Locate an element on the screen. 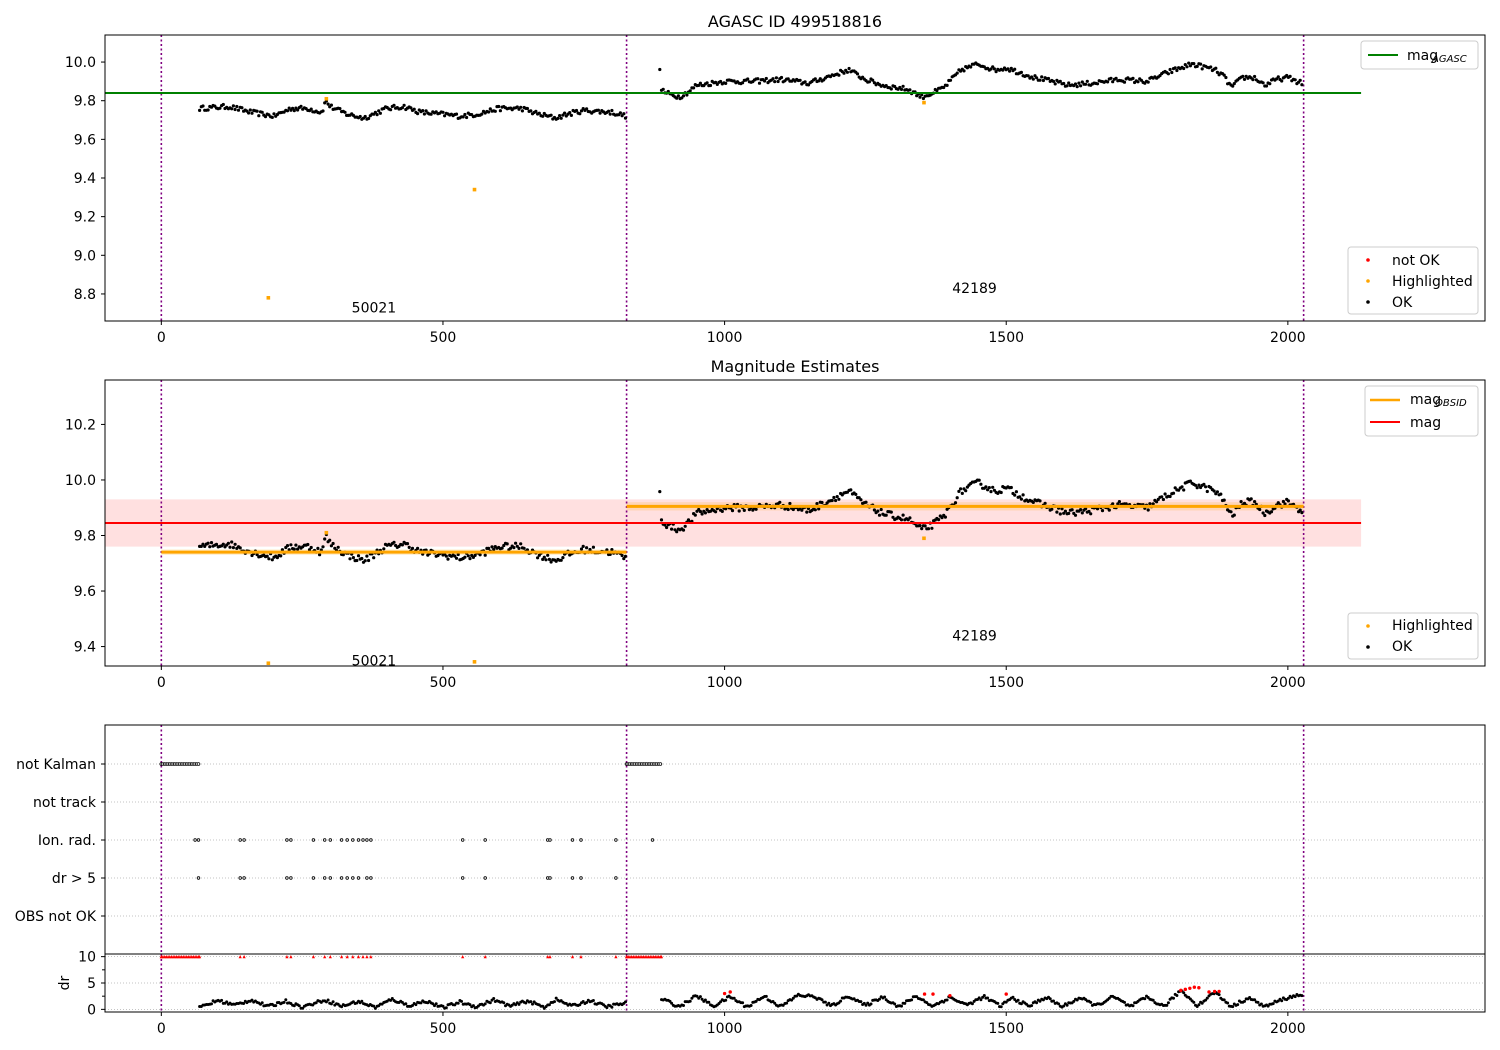  legend-label-mag-red: mag is located at coordinates (1425, 423).